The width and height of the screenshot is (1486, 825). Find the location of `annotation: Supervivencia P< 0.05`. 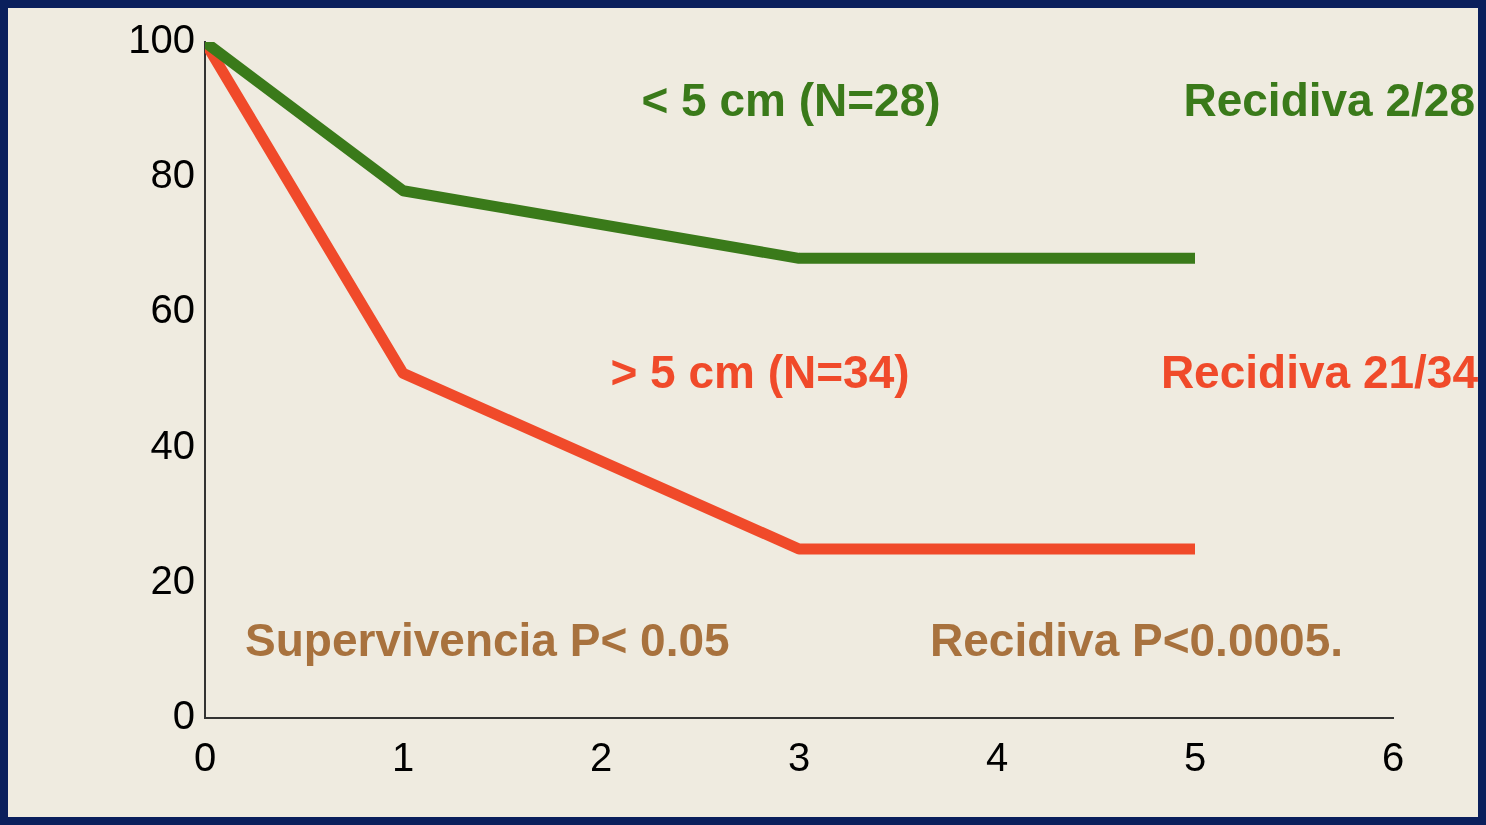

annotation: Supervivencia P< 0.05 is located at coordinates (487, 639).